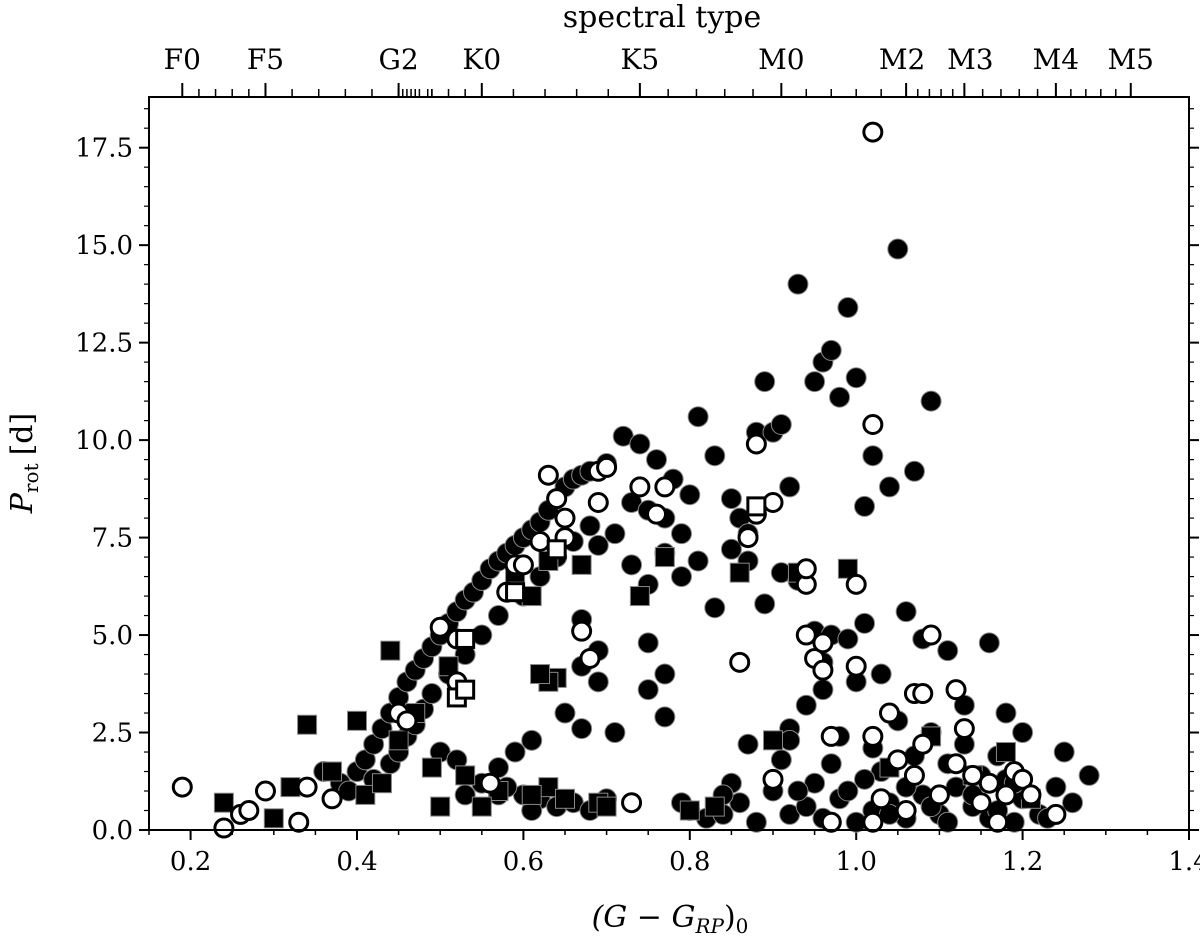 The width and height of the screenshot is (1200, 944). Describe the element at coordinates (24, 463) in the screenshot. I see `svg-text:Prot[d]: Prot [d]` at that location.